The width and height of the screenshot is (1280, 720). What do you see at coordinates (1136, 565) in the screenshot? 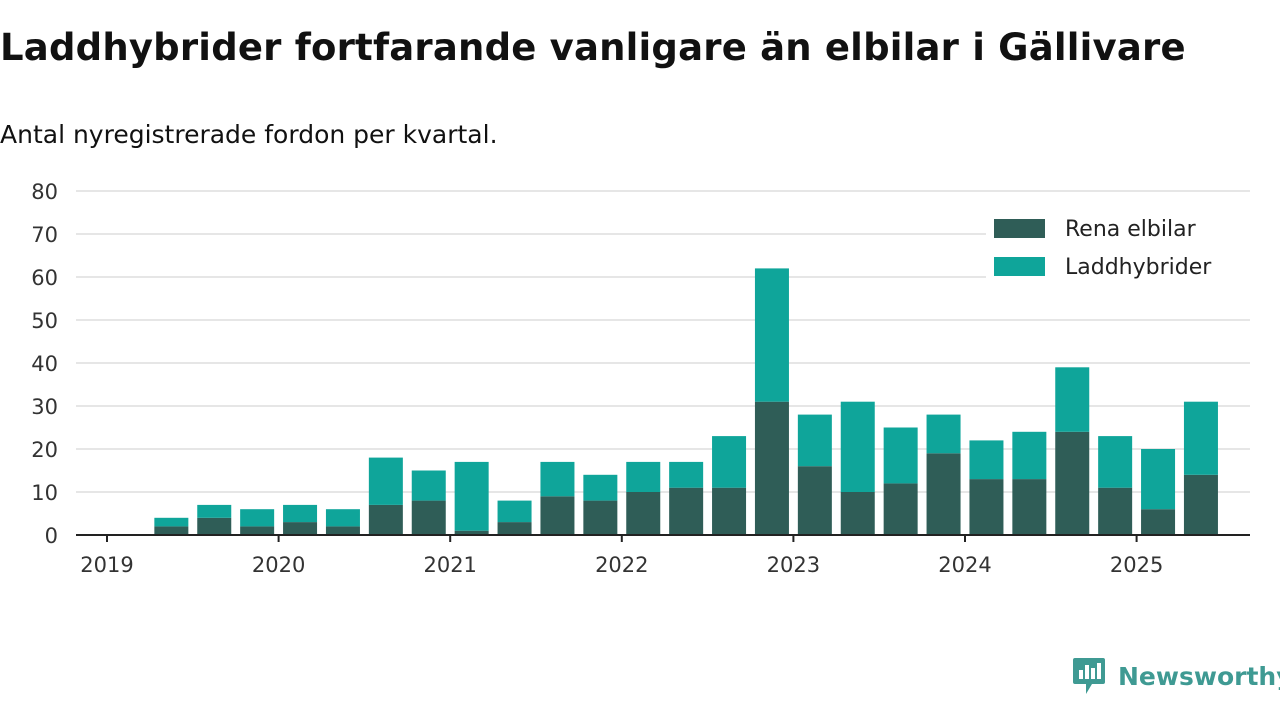
I see `x-tick-label: 2025` at bounding box center [1136, 565].